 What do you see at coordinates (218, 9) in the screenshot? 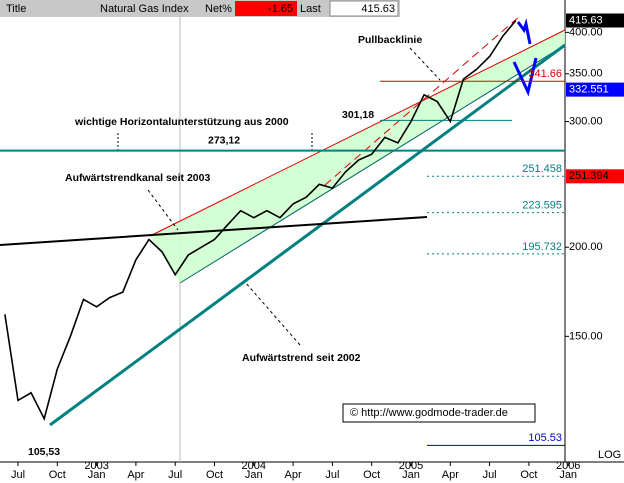
I see `net-label: Net%` at bounding box center [218, 9].